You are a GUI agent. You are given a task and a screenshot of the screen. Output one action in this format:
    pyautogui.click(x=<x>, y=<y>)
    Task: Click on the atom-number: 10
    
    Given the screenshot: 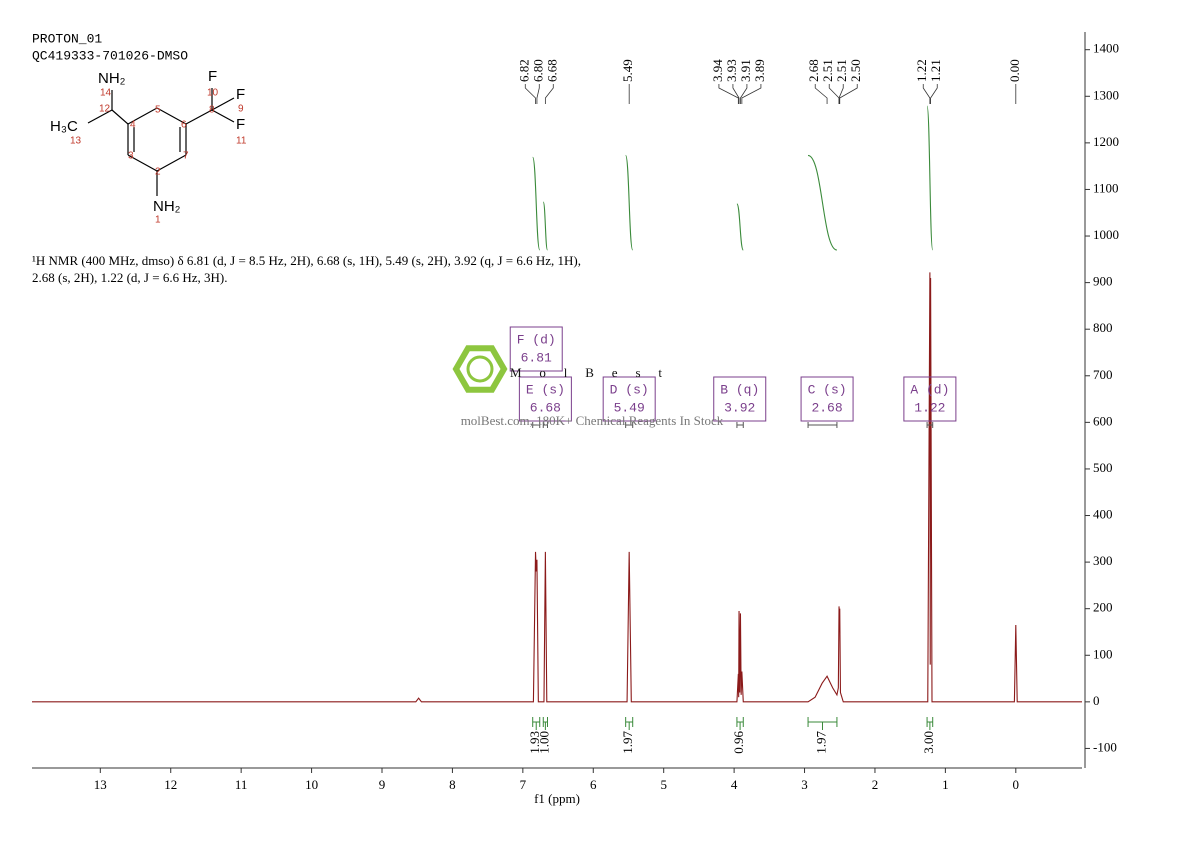 What is the action you would take?
    pyautogui.click(x=213, y=93)
    